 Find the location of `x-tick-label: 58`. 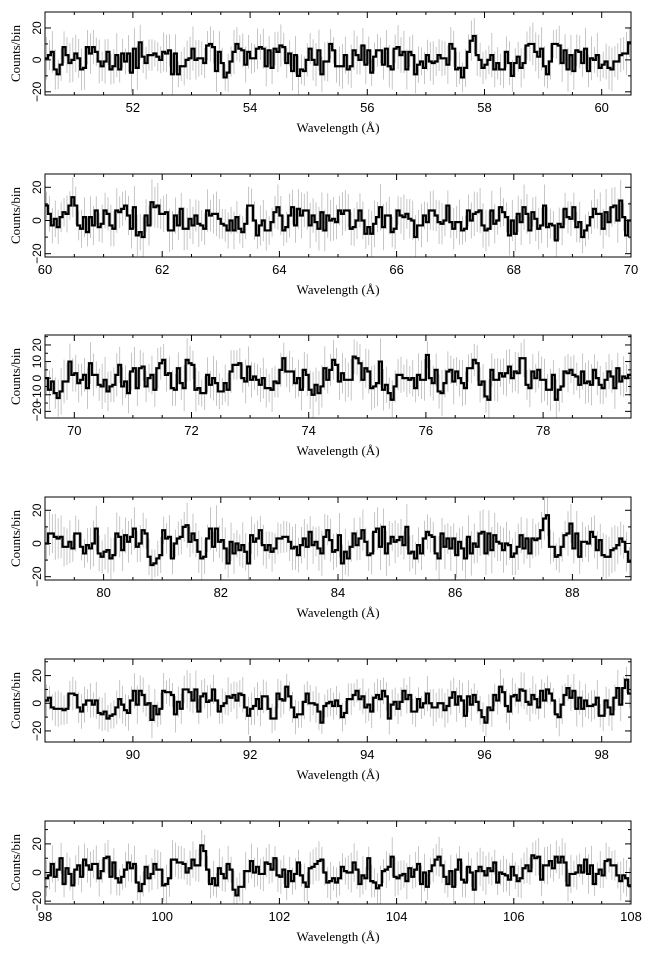

x-tick-label: 58 is located at coordinates (484, 107).